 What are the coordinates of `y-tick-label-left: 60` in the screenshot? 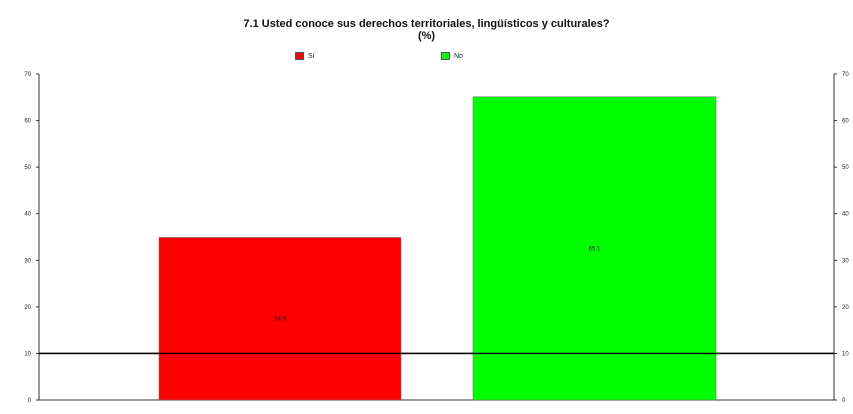 It's located at (27, 122).